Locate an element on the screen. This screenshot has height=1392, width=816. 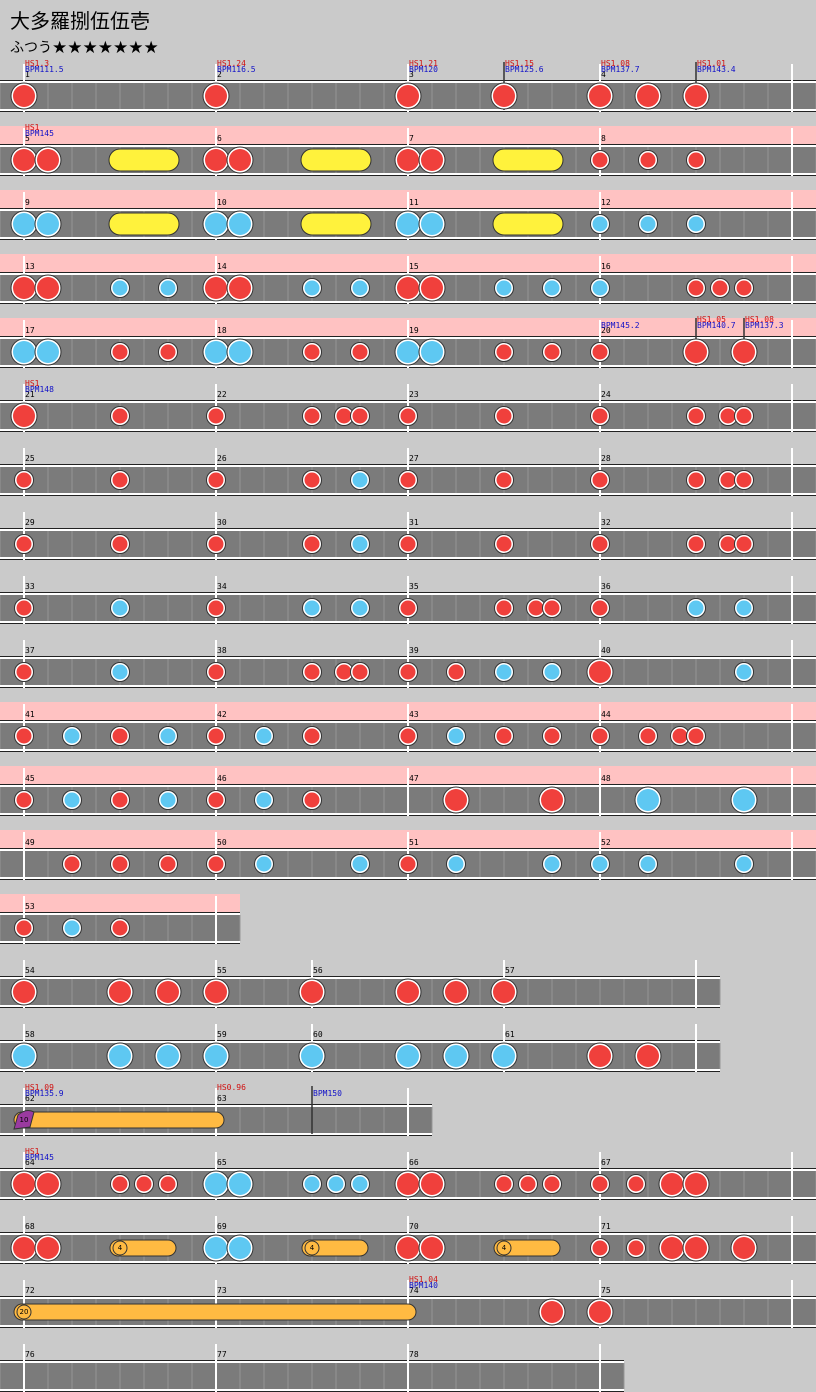
measure-number: 18 is located at coordinates (222, 330).